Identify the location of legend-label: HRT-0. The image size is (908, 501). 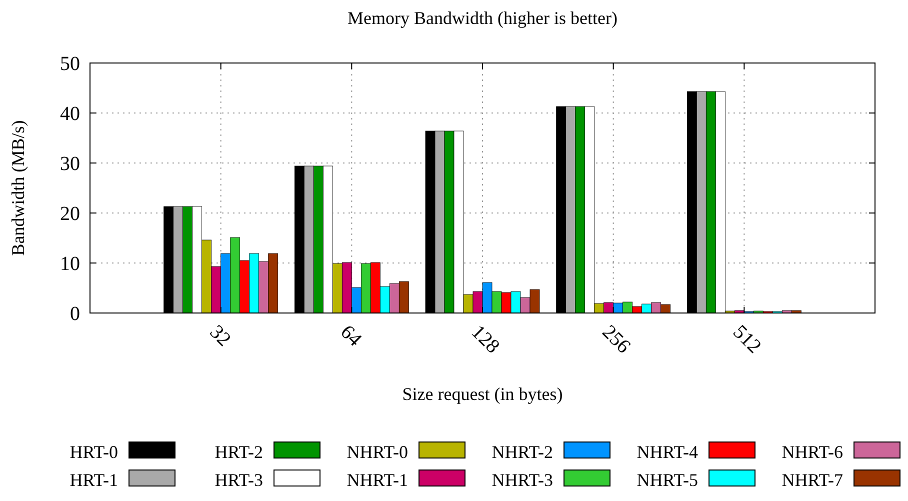
(94, 452).